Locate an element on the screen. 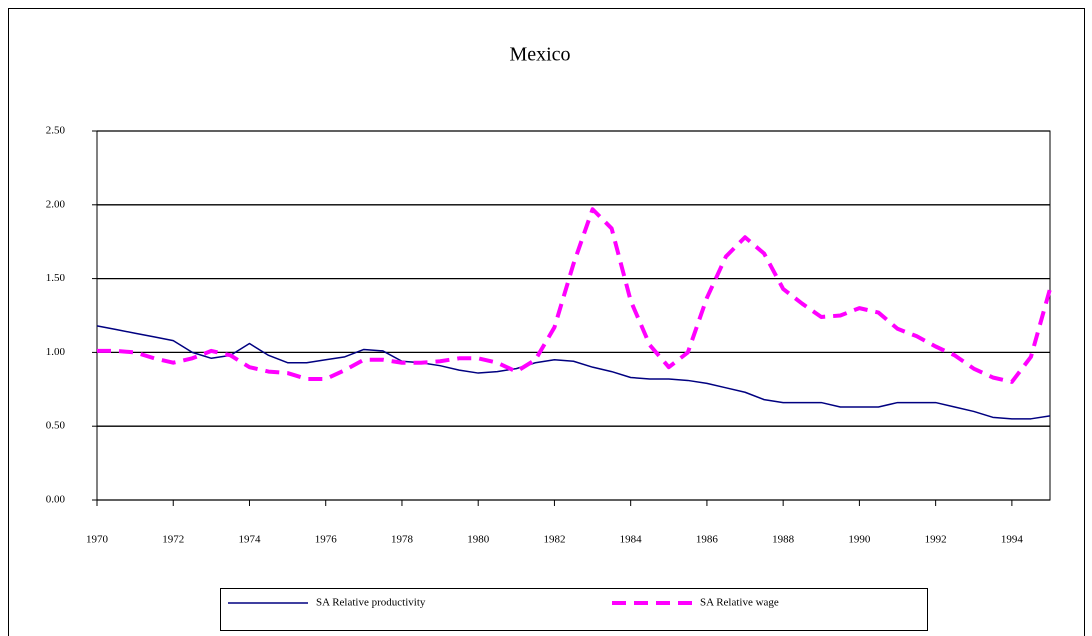 This screenshot has width=1092, height=636. x-tick-label: 1970 is located at coordinates (97, 540).